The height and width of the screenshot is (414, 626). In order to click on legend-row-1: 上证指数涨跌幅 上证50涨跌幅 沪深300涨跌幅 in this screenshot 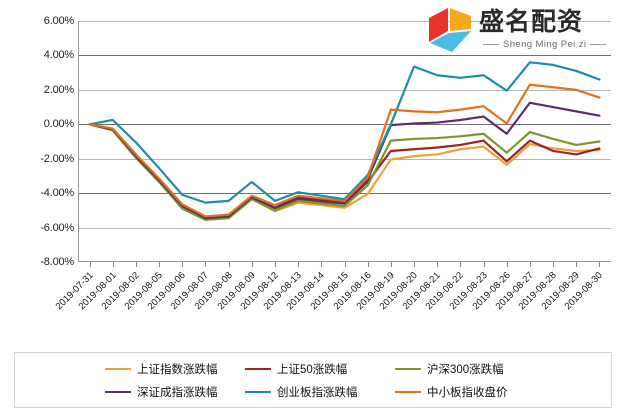, I will do `click(313, 369)`.